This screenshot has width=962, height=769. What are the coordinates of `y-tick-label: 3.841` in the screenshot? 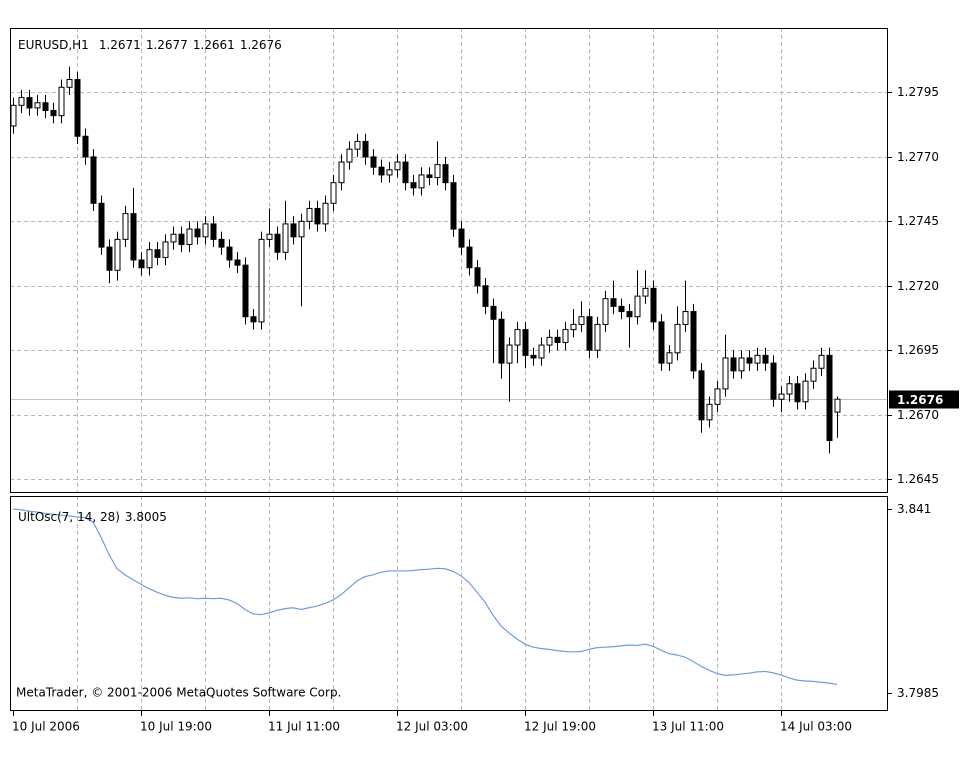 It's located at (914, 509).